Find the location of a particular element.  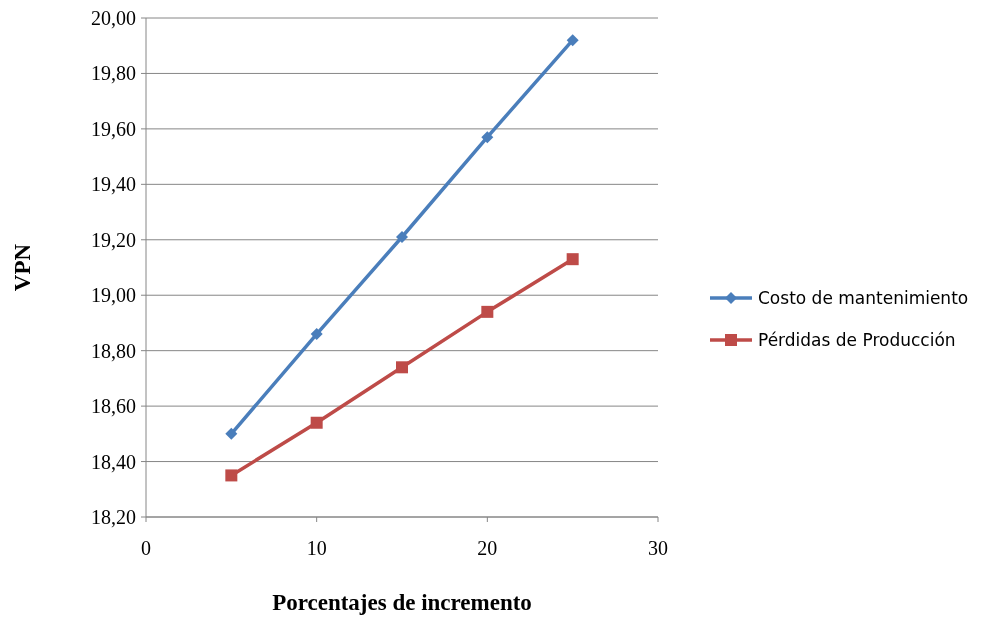

y-tick-label: 18,60 is located at coordinates (113, 406).